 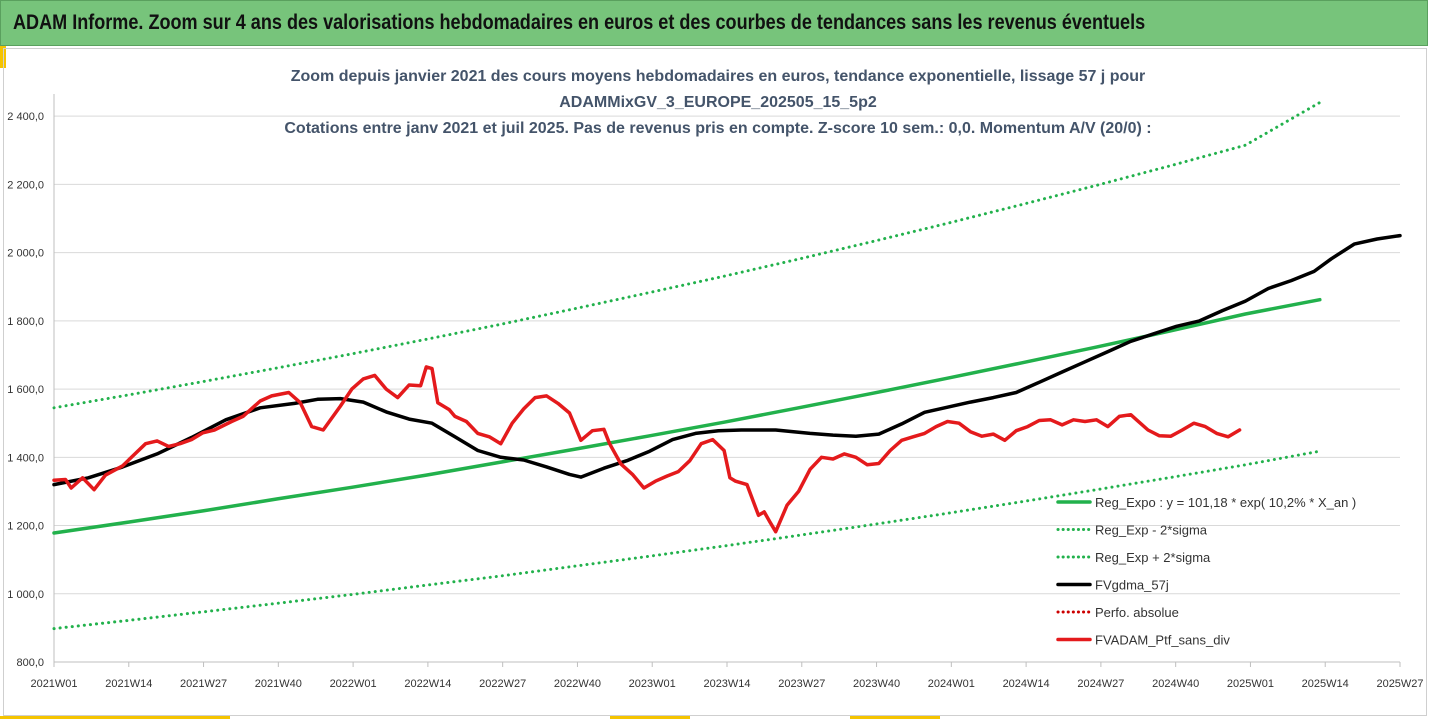 What do you see at coordinates (203, 684) in the screenshot?
I see `x-tick-label: 2021W27` at bounding box center [203, 684].